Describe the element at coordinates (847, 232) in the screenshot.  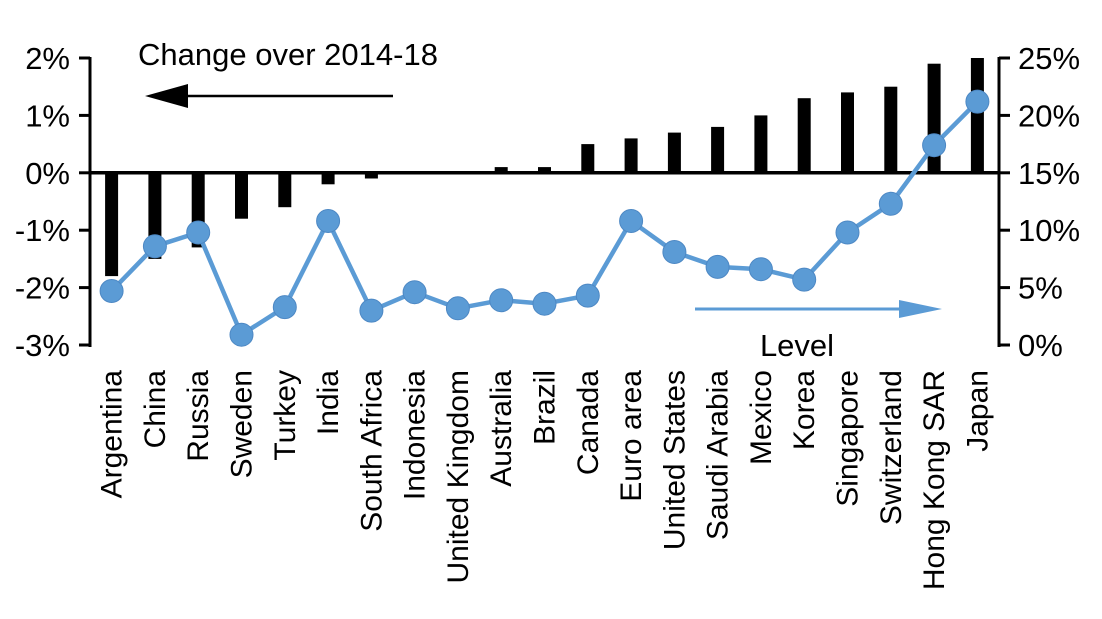
I see `marker-singapore` at that location.